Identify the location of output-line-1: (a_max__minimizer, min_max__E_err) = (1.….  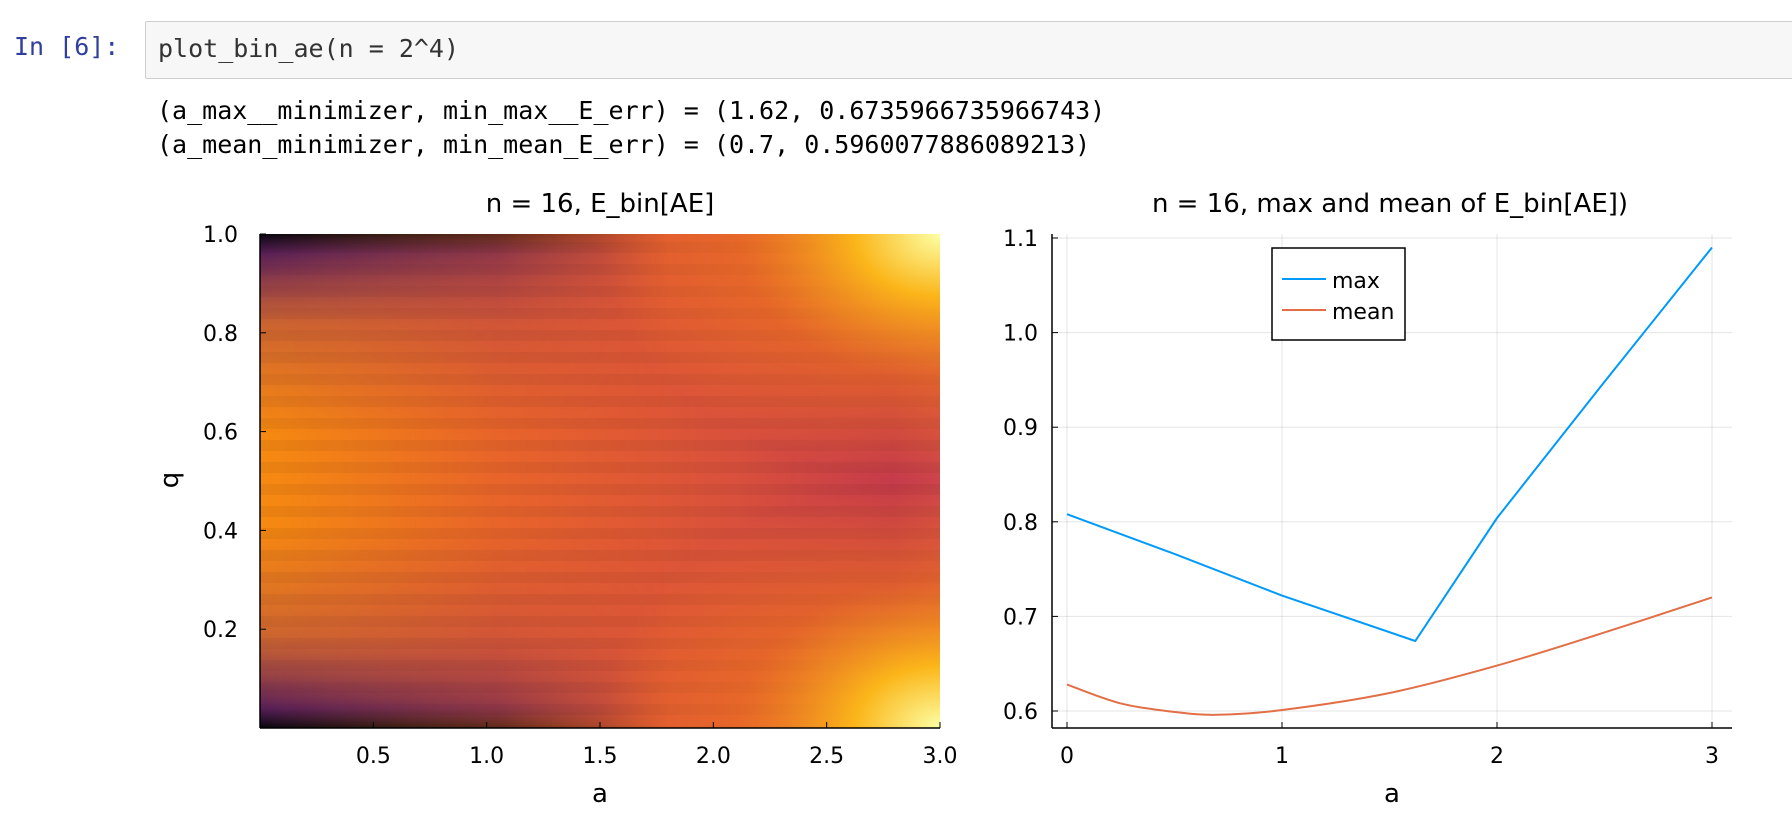
(631, 110).